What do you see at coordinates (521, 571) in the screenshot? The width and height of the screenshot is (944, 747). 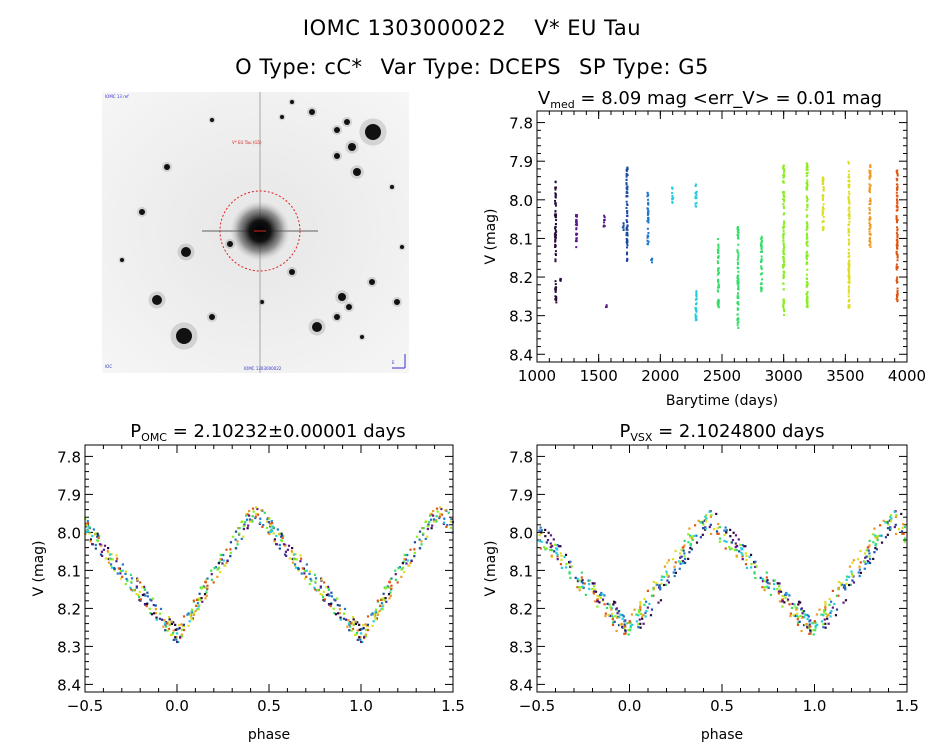 I see `y-tick-label: 8.1` at bounding box center [521, 571].